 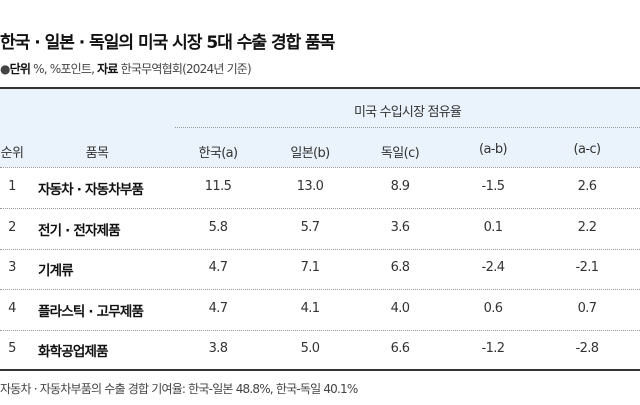 I want to click on cell-rank: 2, so click(x=12, y=227).